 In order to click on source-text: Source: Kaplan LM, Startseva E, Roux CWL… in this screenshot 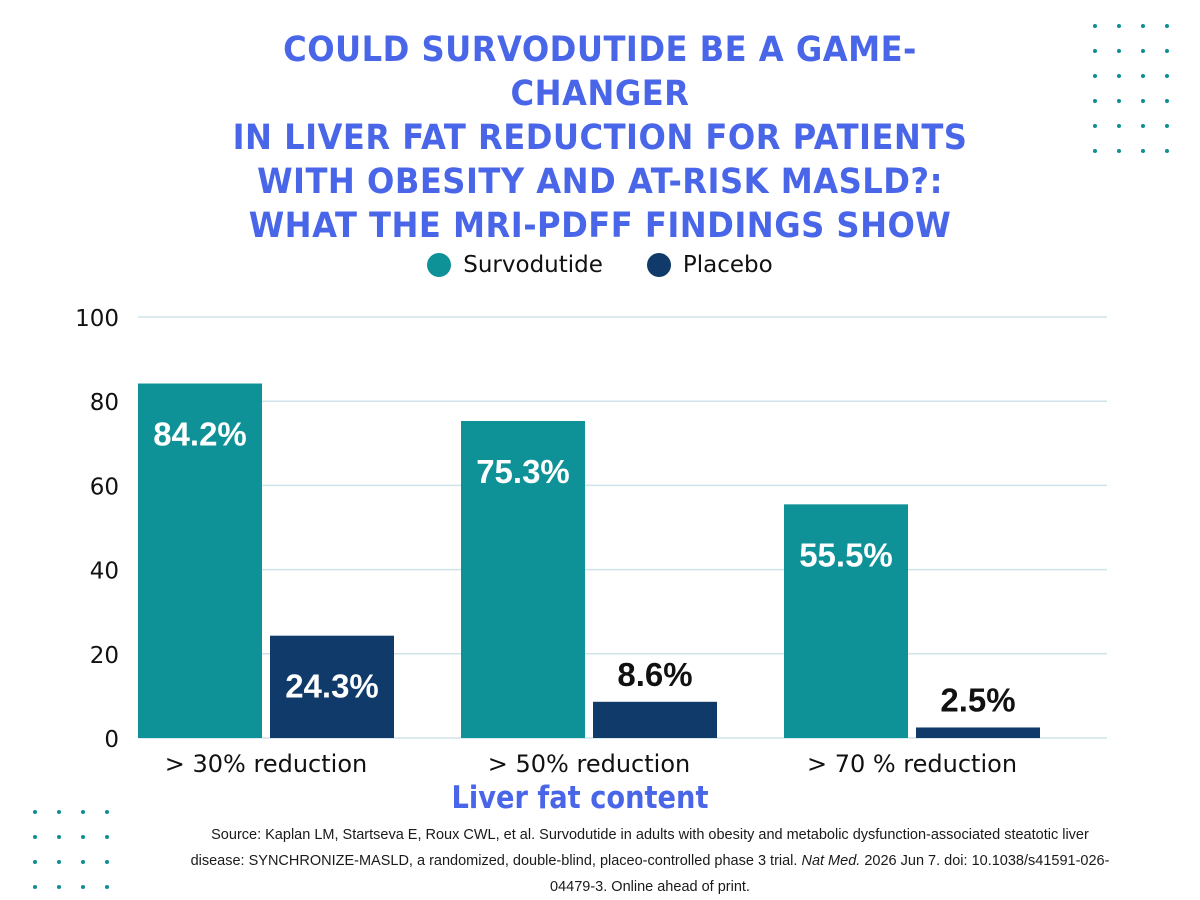, I will do `click(639, 848)`.